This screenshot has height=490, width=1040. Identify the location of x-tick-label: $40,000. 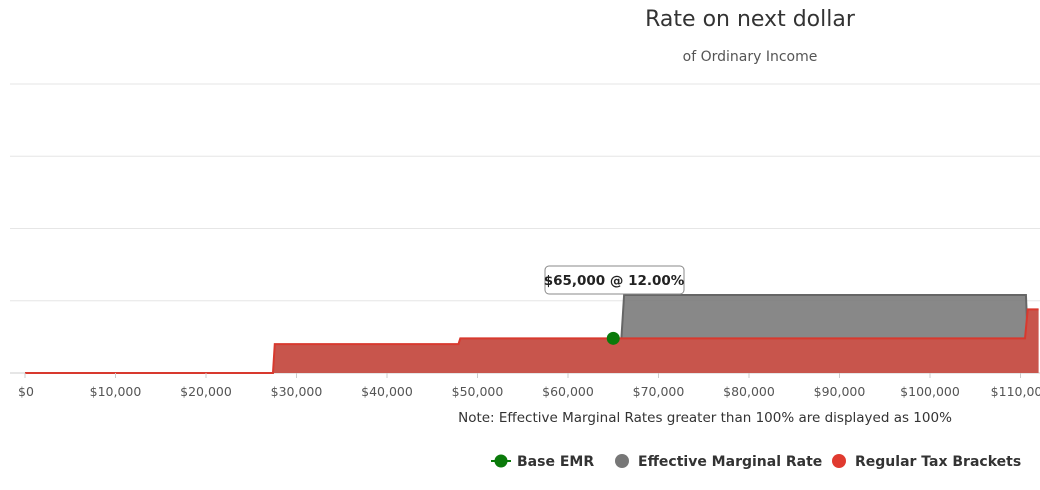
(387, 391).